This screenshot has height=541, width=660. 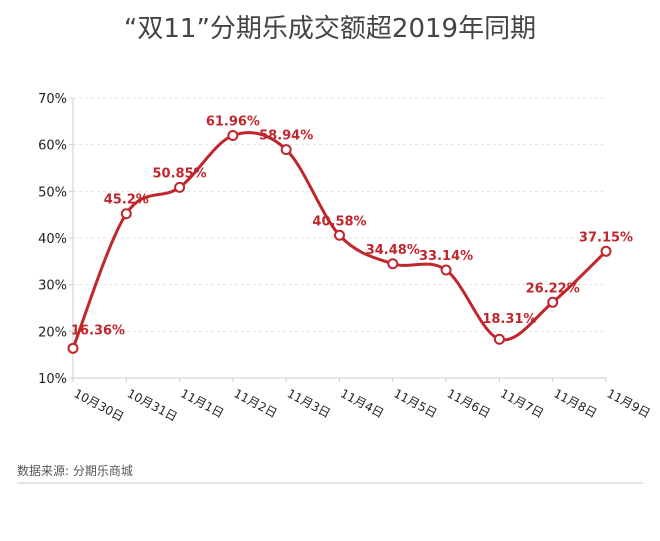 I want to click on source-note: 数据来源: 分期乐商城, so click(x=75, y=471).